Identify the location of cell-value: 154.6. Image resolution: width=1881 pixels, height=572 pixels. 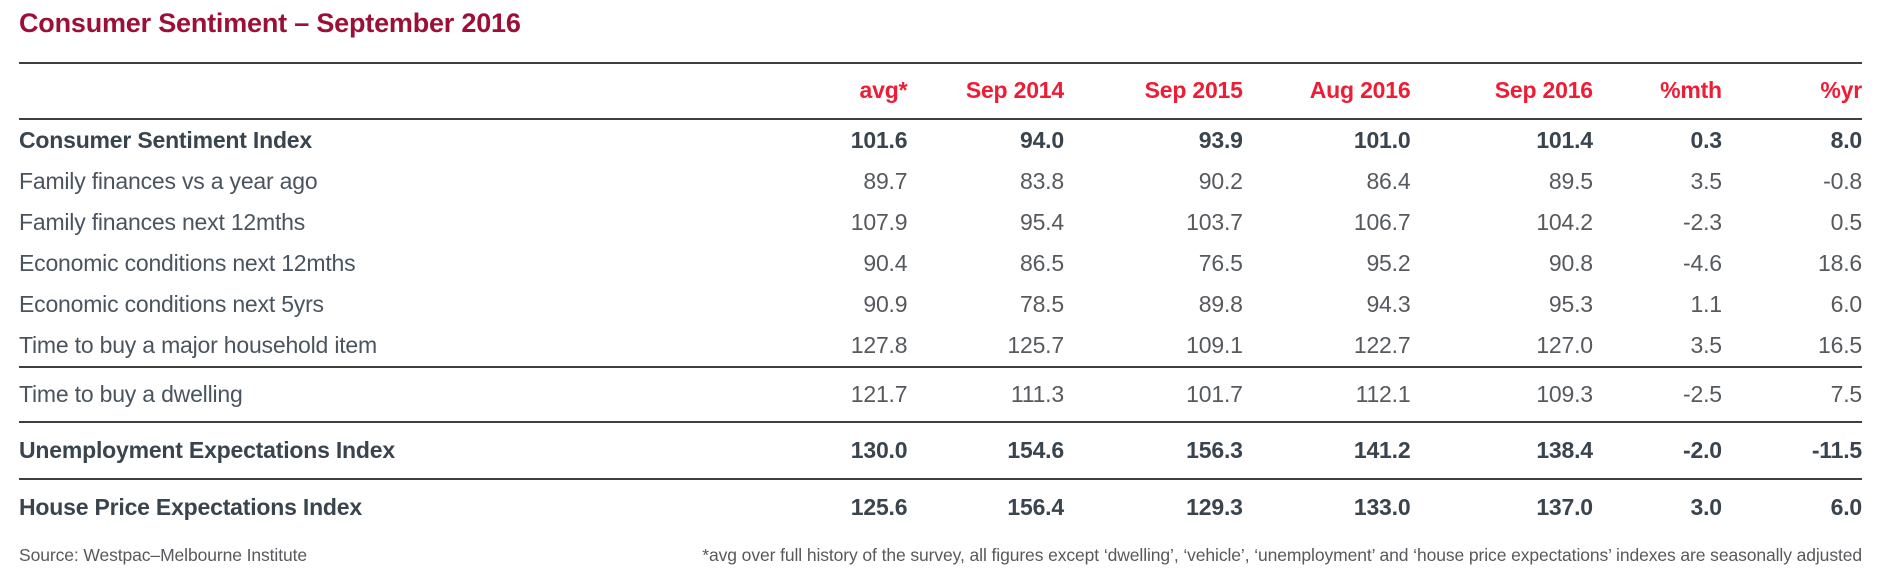
(985, 450).